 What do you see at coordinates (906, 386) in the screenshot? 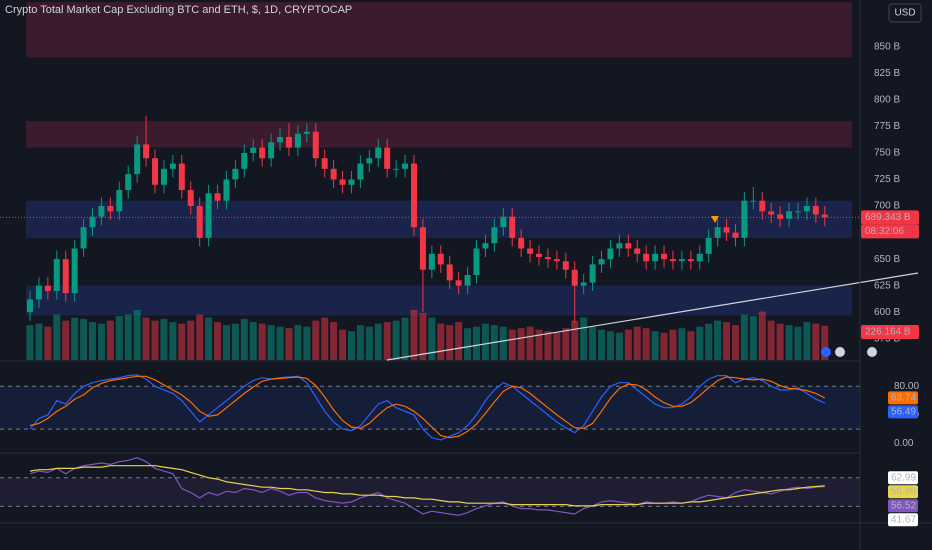
I see `y-tick-label: 80.00` at bounding box center [906, 386].